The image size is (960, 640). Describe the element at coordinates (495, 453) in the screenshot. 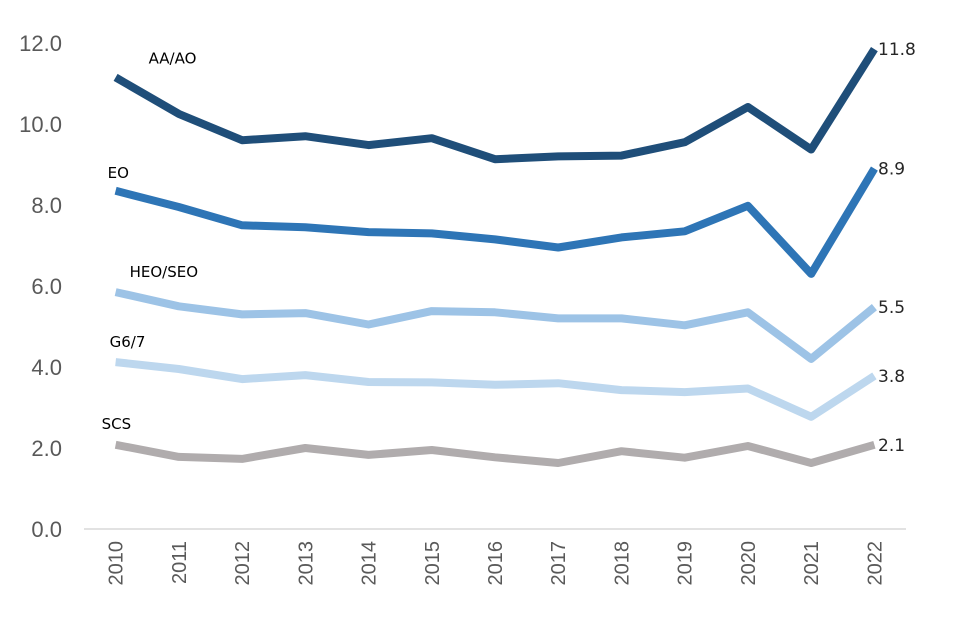

I see `series-line-scs` at that location.